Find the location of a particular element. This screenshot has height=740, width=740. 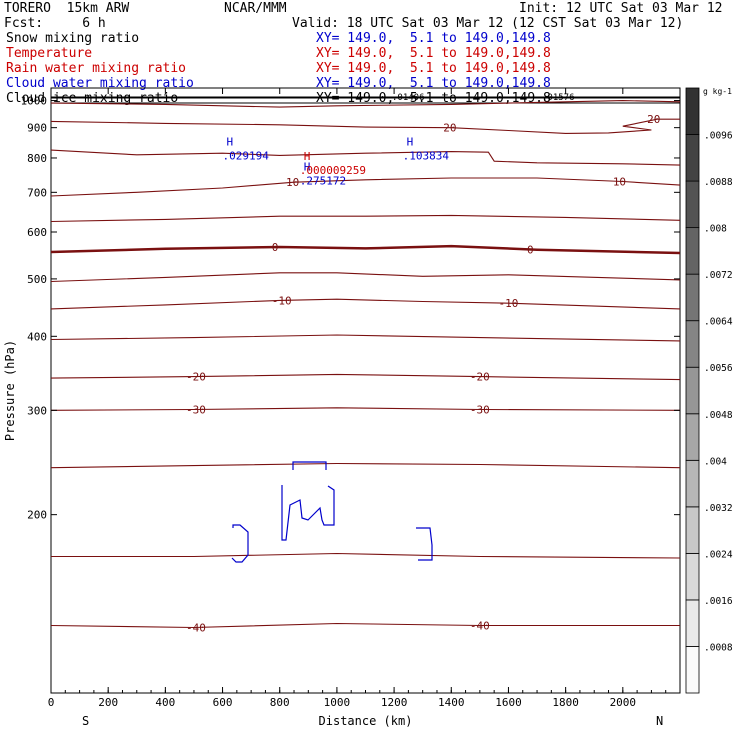

header-fcst: Fcst: 6 h is located at coordinates (55, 23).